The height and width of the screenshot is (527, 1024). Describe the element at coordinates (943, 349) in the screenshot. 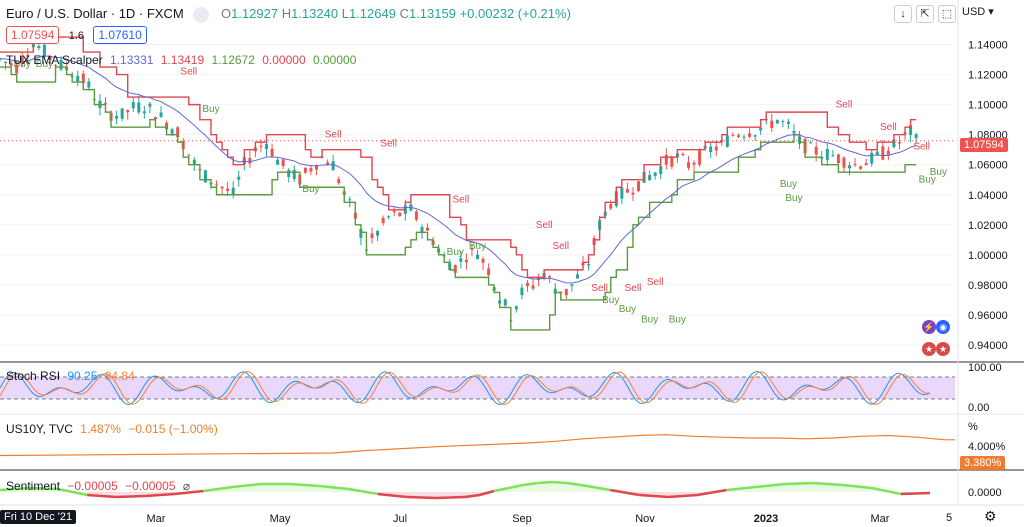

I see `flag-eu-icon: ★` at that location.